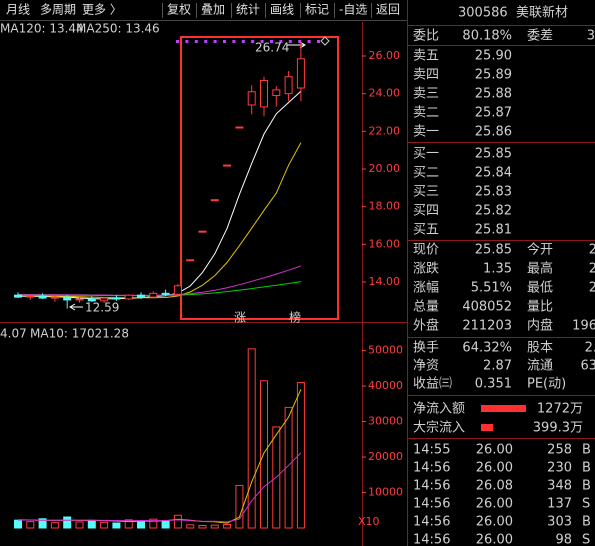 The width and height of the screenshot is (595, 546). What do you see at coordinates (559, 468) in the screenshot?
I see `trade-volume: 230` at bounding box center [559, 468].